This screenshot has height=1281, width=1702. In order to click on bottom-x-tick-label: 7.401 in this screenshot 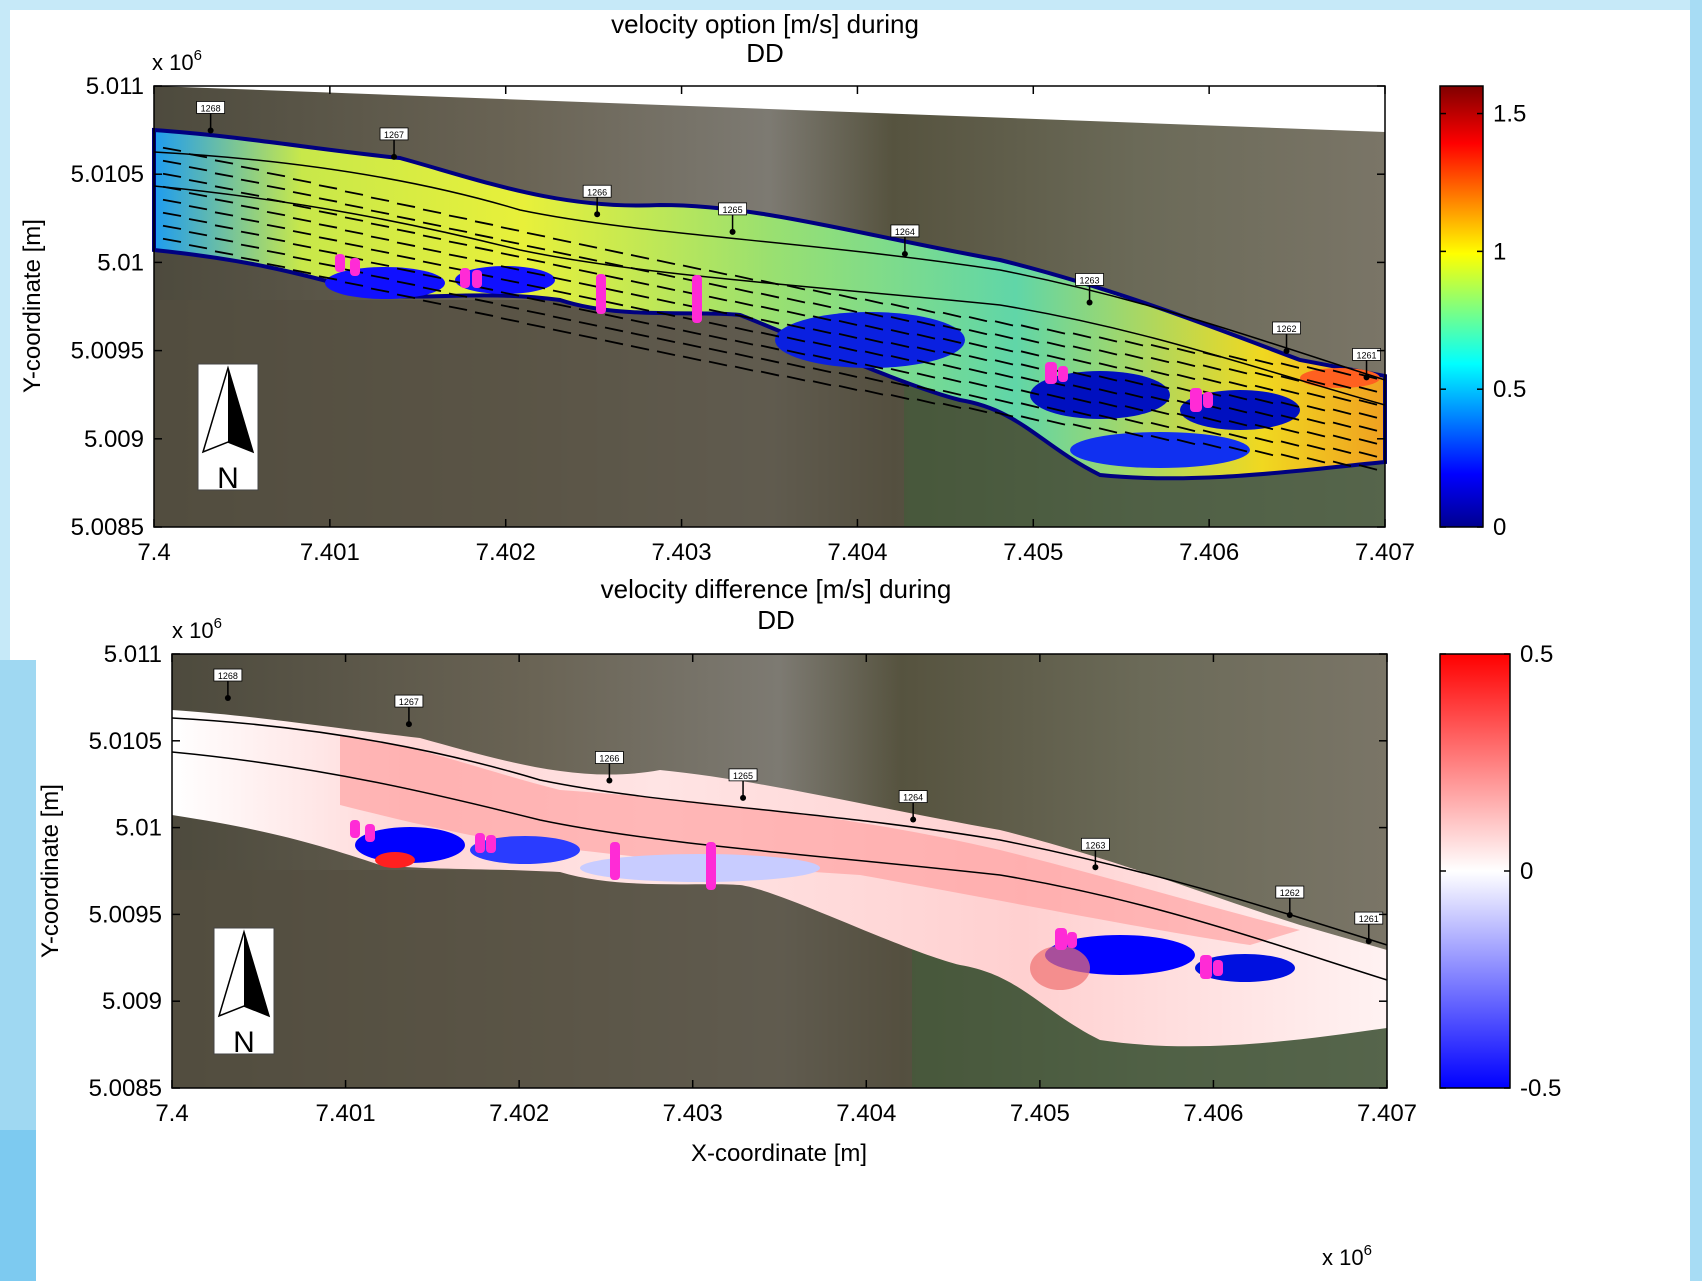, I will do `click(346, 1113)`.